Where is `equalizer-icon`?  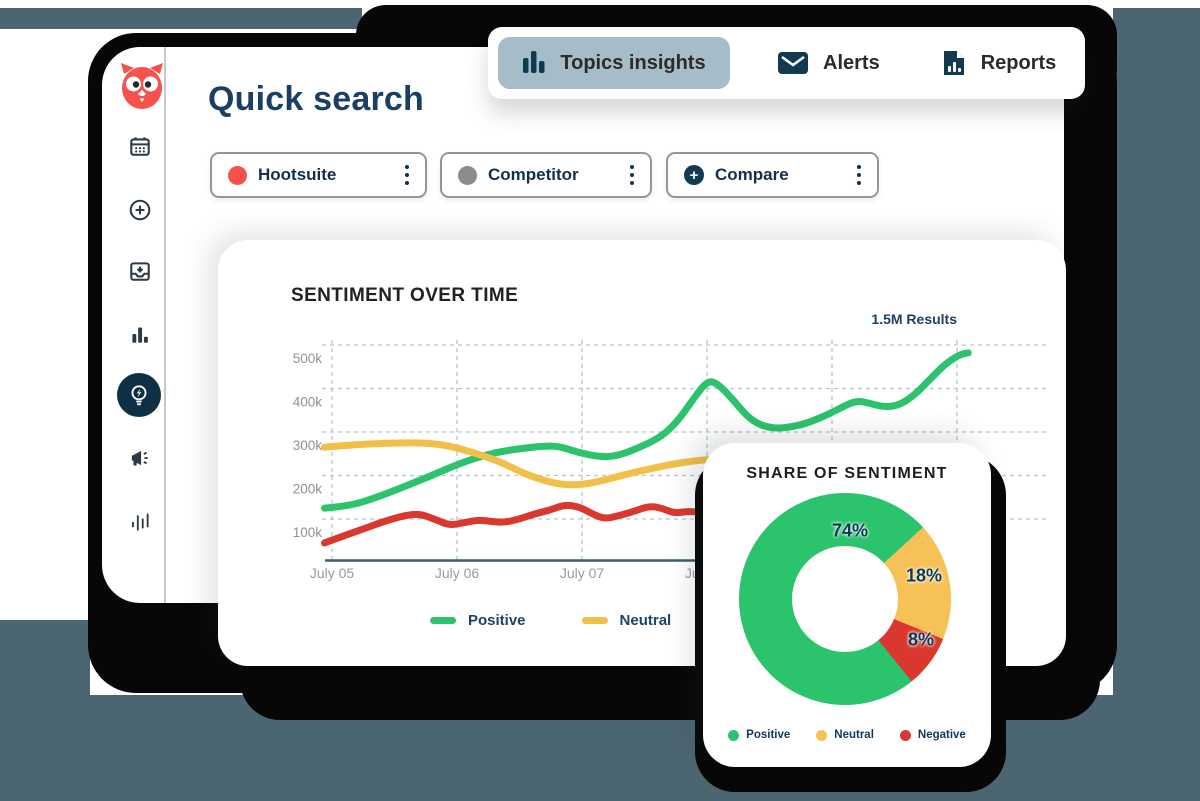
equalizer-icon is located at coordinates (140, 522).